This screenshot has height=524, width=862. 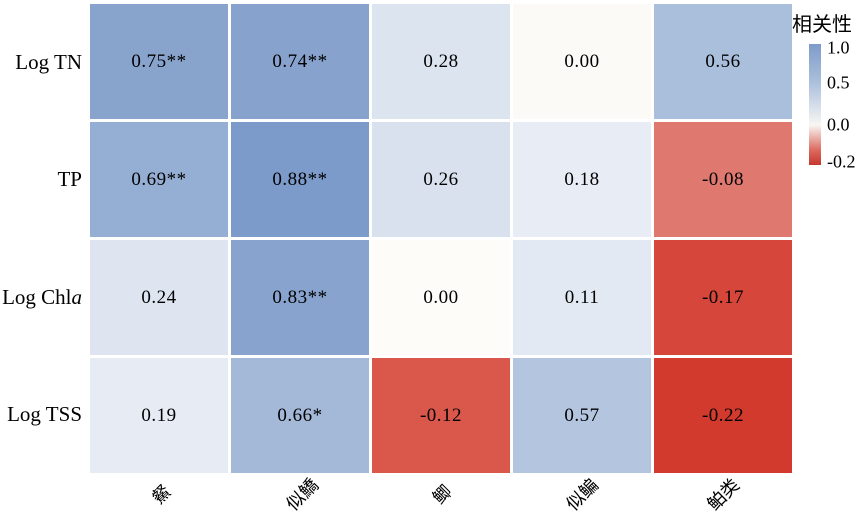 I want to click on heatmap-cell-r2-c1: 0.83**, so click(x=300, y=297).